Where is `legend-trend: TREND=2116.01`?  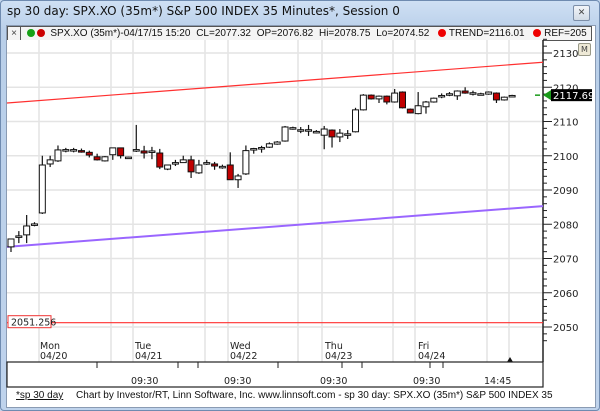
legend-trend: TREND=2116.01 is located at coordinates (486, 33).